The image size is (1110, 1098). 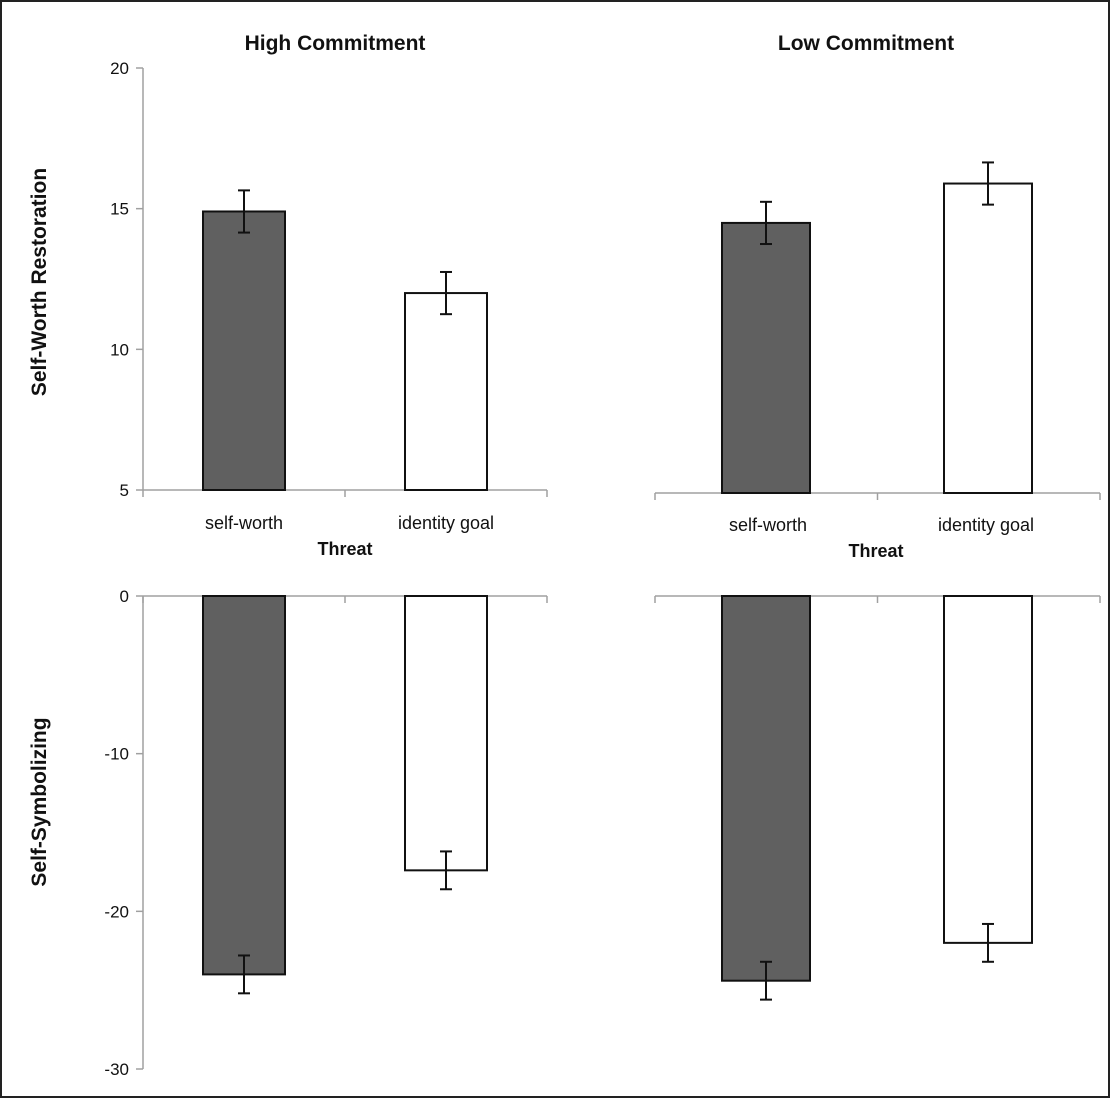 What do you see at coordinates (124, 596) in the screenshot?
I see `y-tick-label: 0` at bounding box center [124, 596].